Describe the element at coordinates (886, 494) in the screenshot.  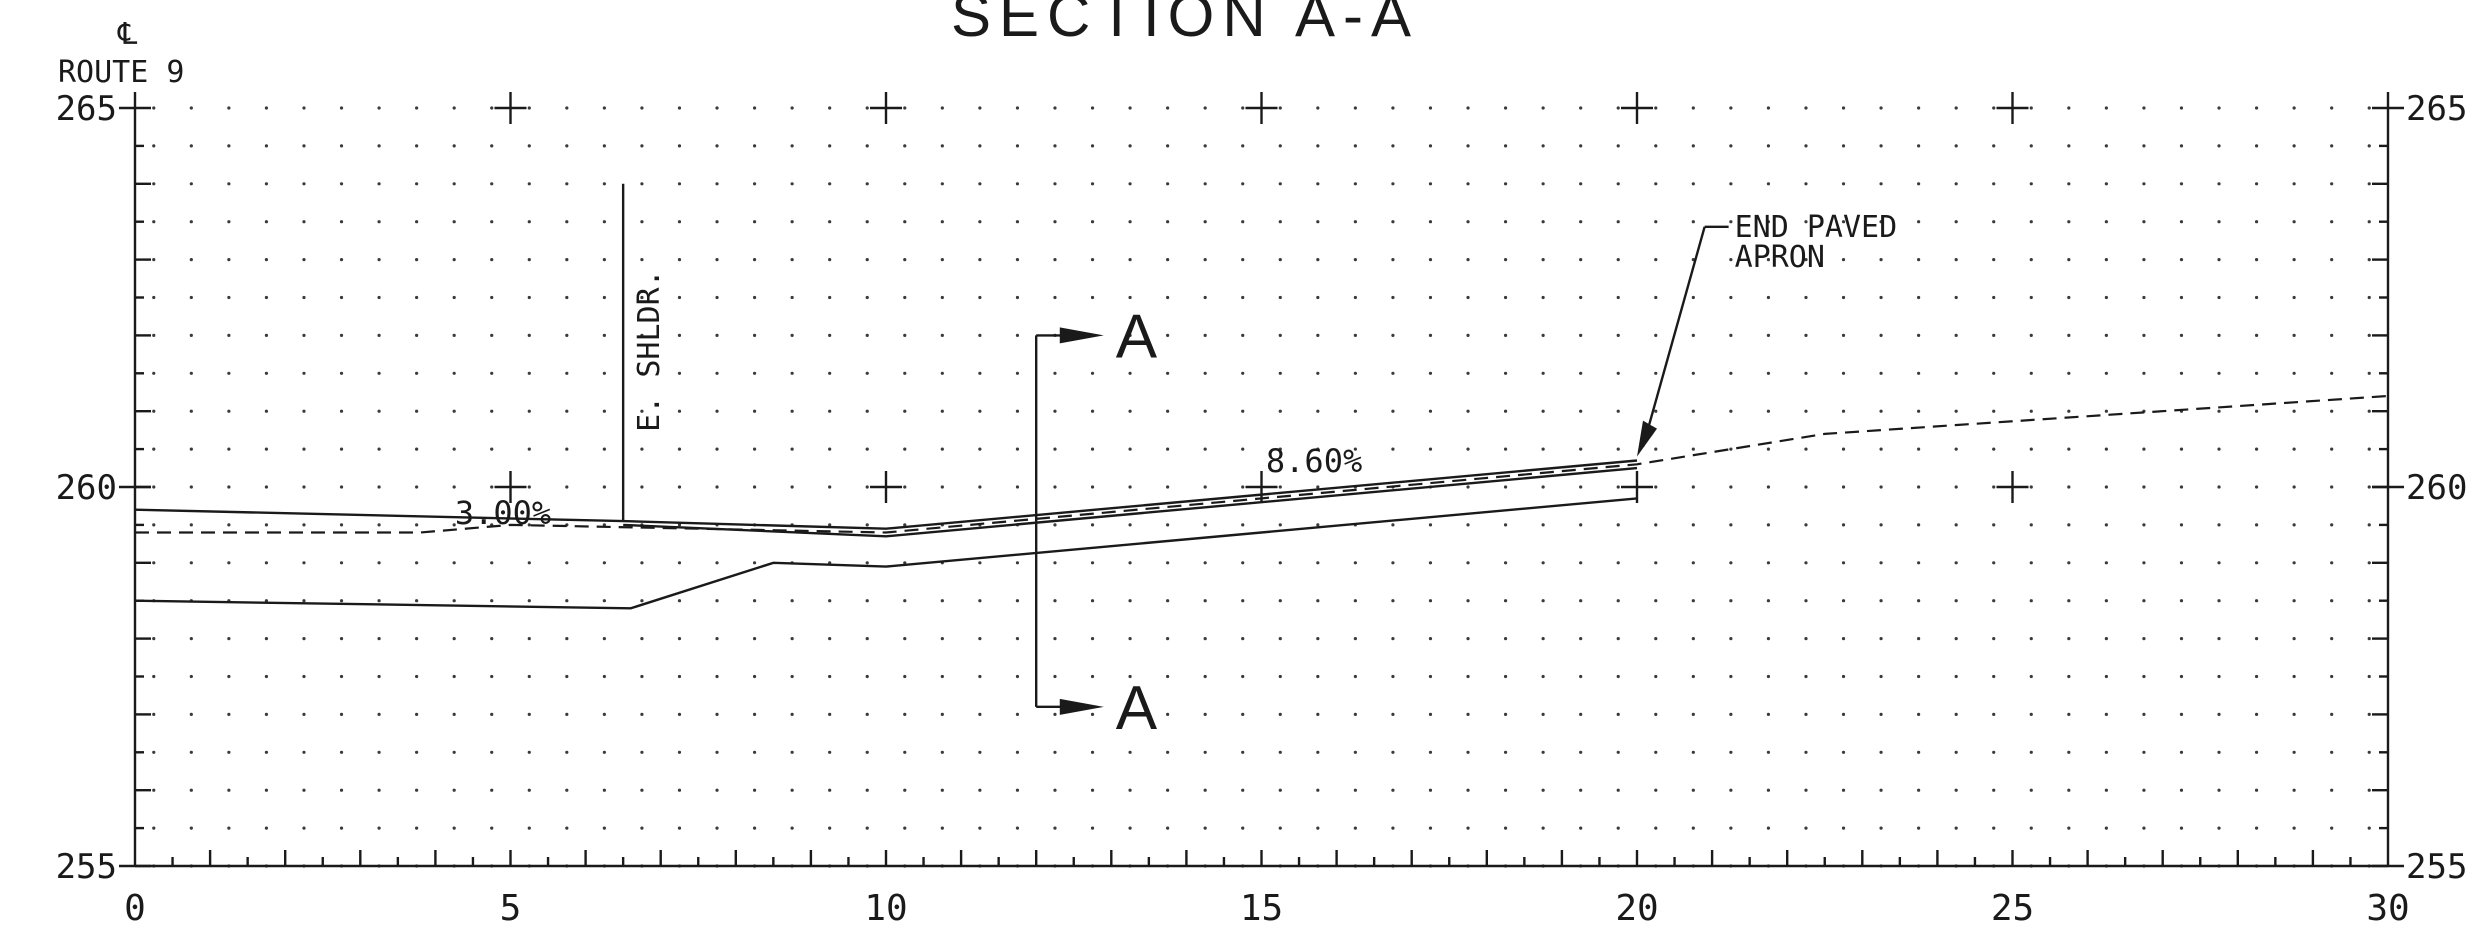
I see `profile-line` at that location.